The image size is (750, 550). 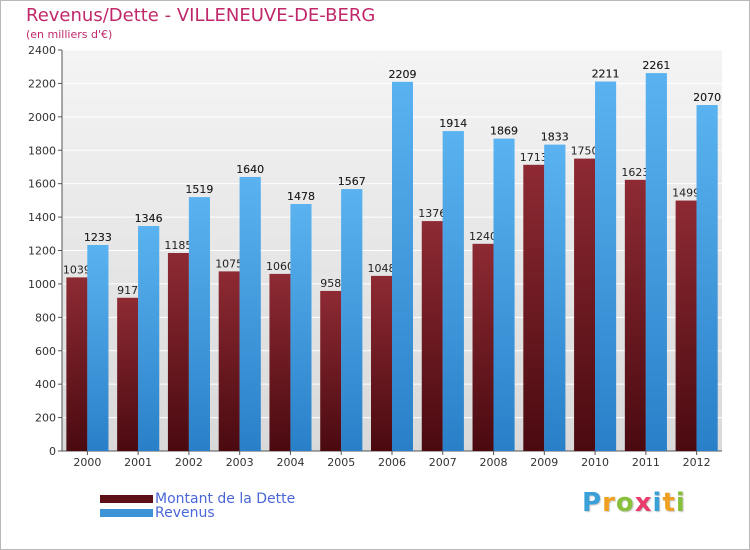 What do you see at coordinates (686, 193) in the screenshot?
I see `data-label-debt: 1499` at bounding box center [686, 193].